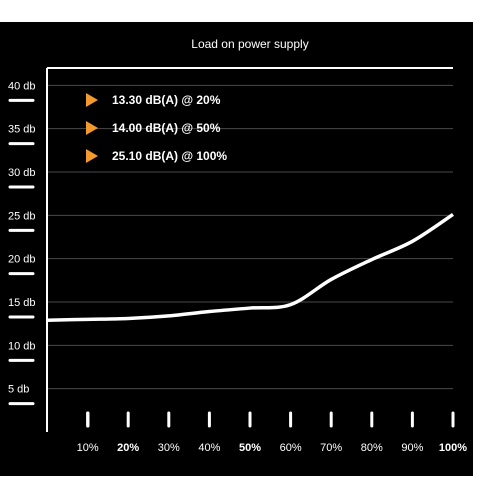 The height and width of the screenshot is (500, 500). What do you see at coordinates (291, 448) in the screenshot?
I see `x-tick-label: 60%` at bounding box center [291, 448].